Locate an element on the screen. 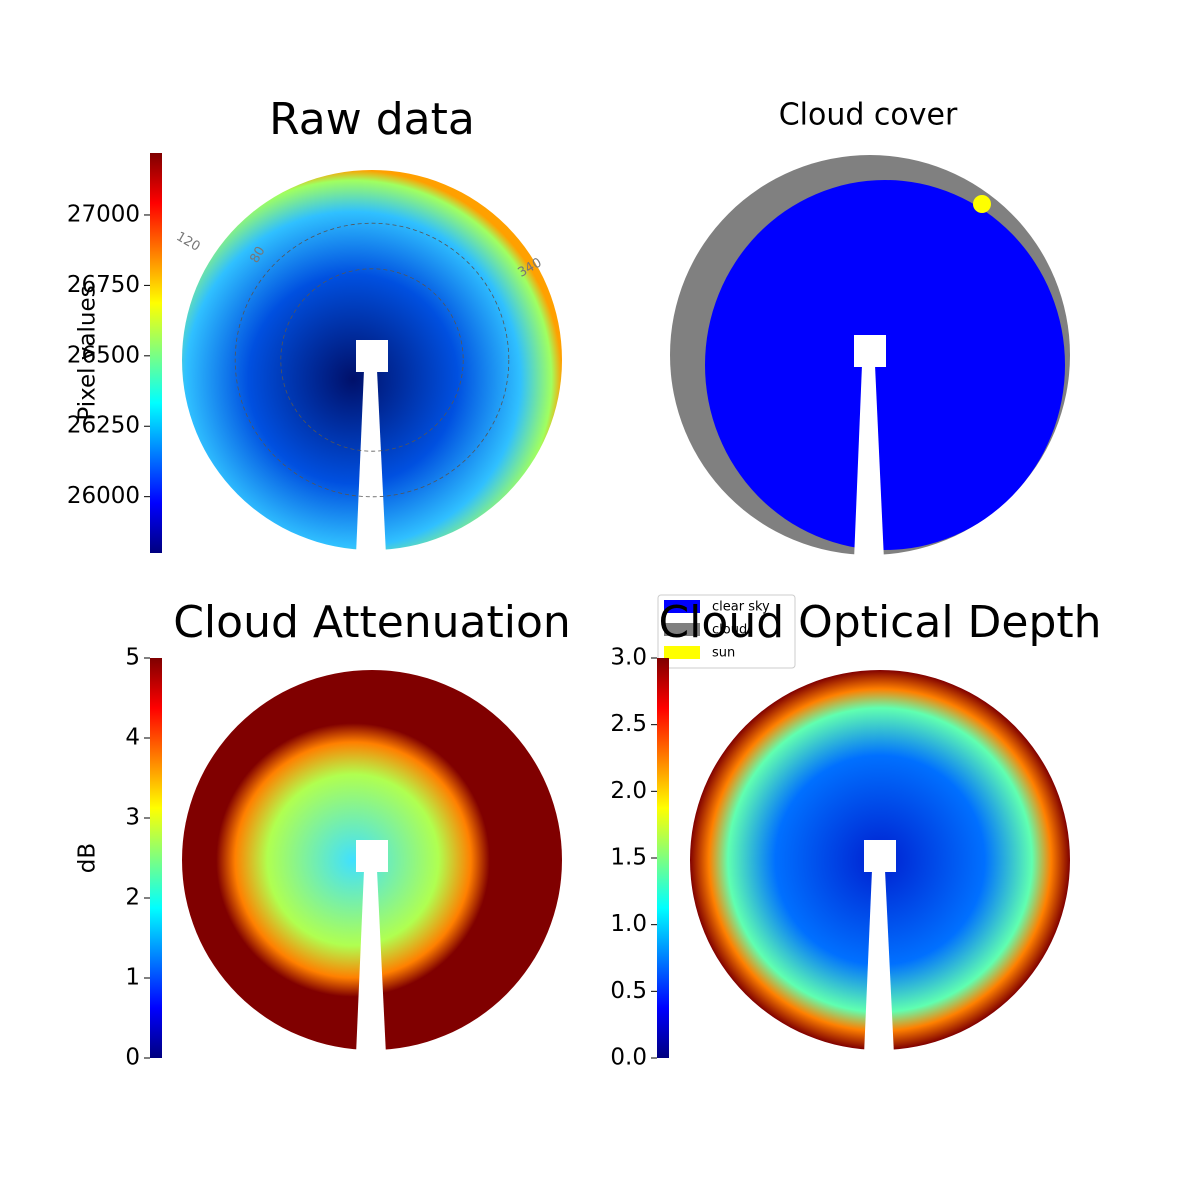 This screenshot has width=1200, height=1204. colorbar-tick-label: 5 is located at coordinates (132, 658).